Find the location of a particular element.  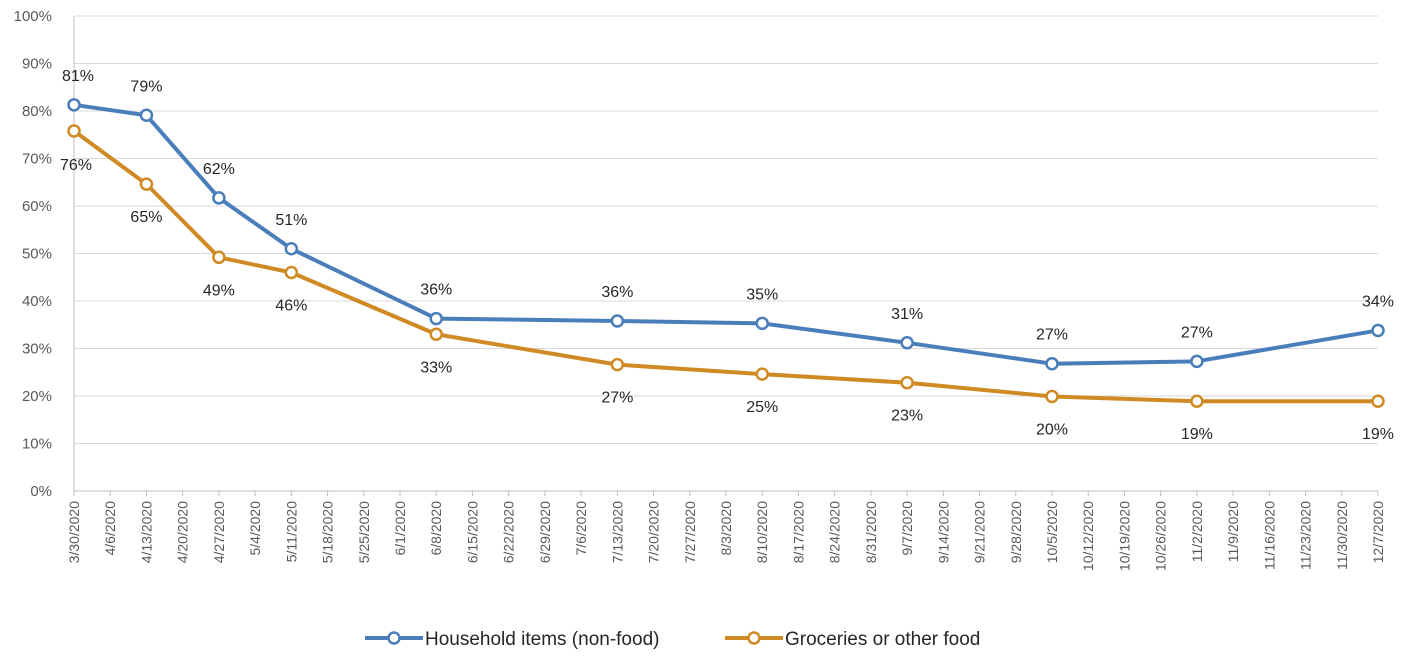

x-tick-label: 8/3/2020 is located at coordinates (726, 528).